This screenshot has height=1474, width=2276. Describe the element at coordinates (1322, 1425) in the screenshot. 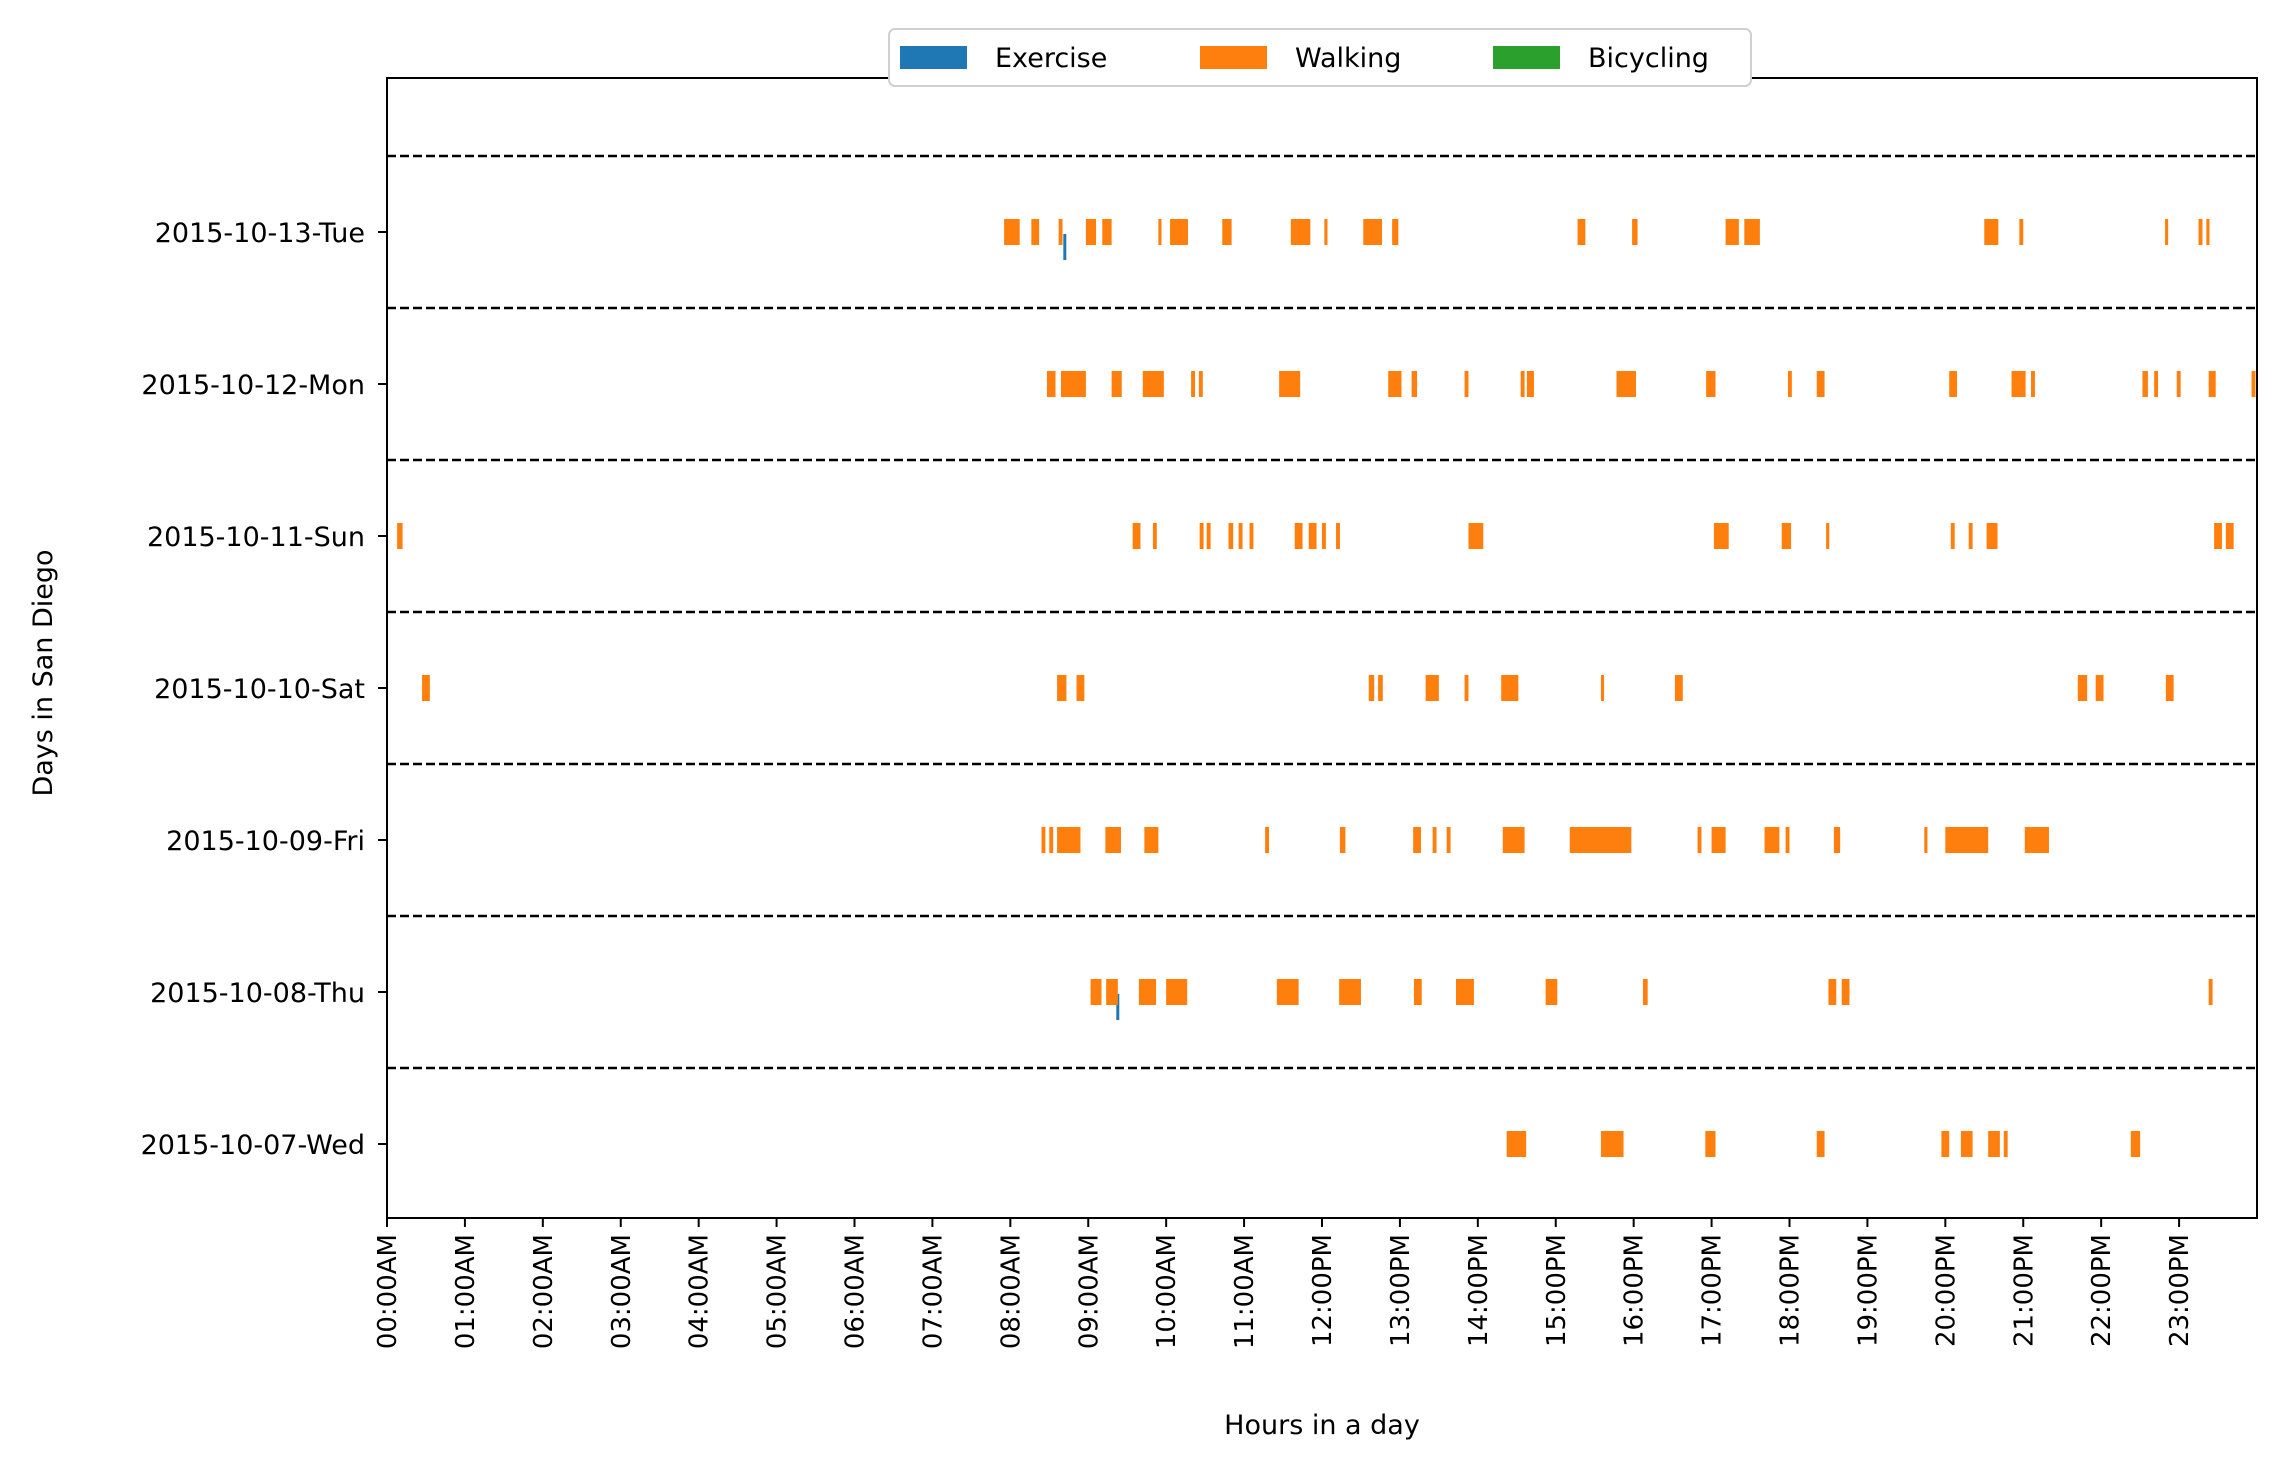

I see `x-axis-label: Hours in a day` at that location.